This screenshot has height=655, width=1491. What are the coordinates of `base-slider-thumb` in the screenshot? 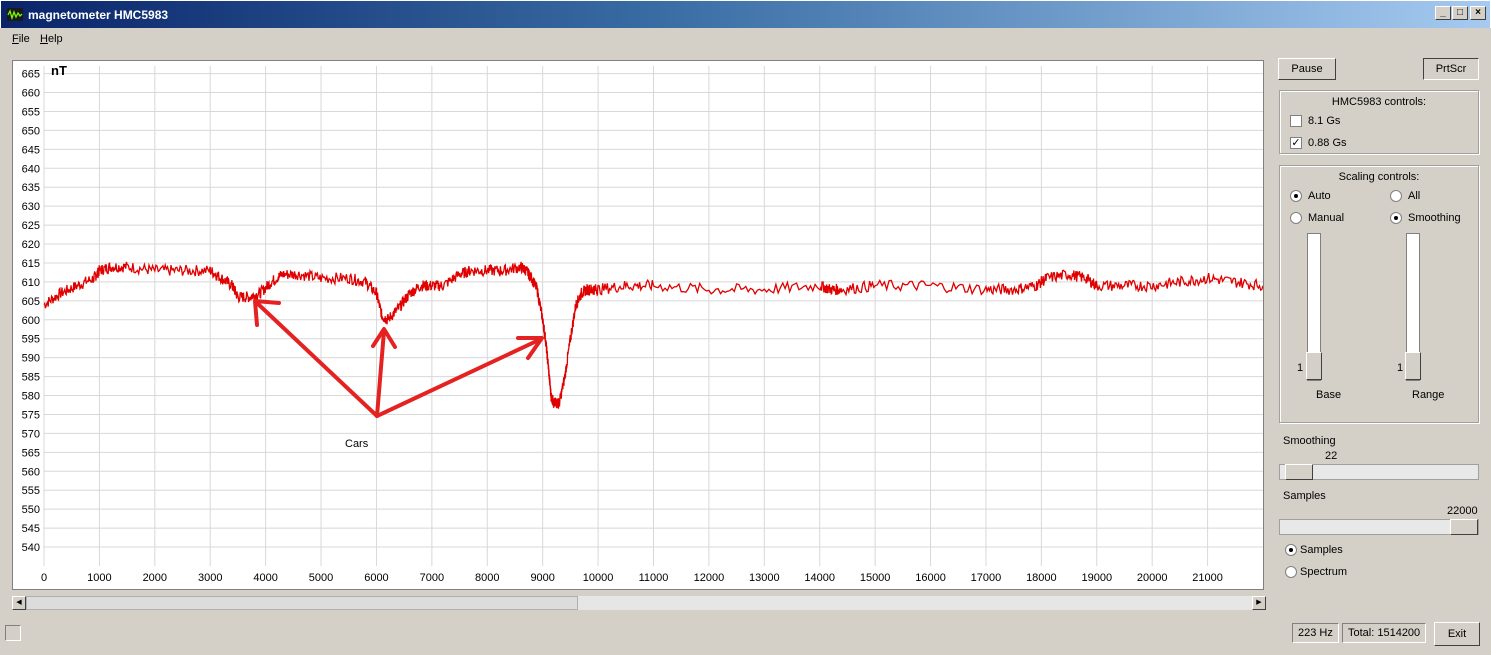 It's located at (1314, 366).